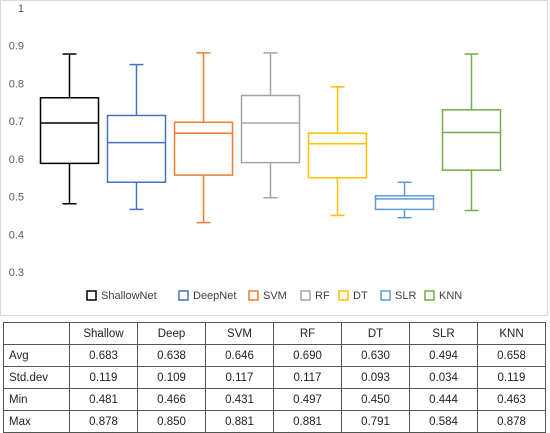 This screenshot has height=433, width=550. I want to click on table-header-cell: KNN, so click(511, 333).